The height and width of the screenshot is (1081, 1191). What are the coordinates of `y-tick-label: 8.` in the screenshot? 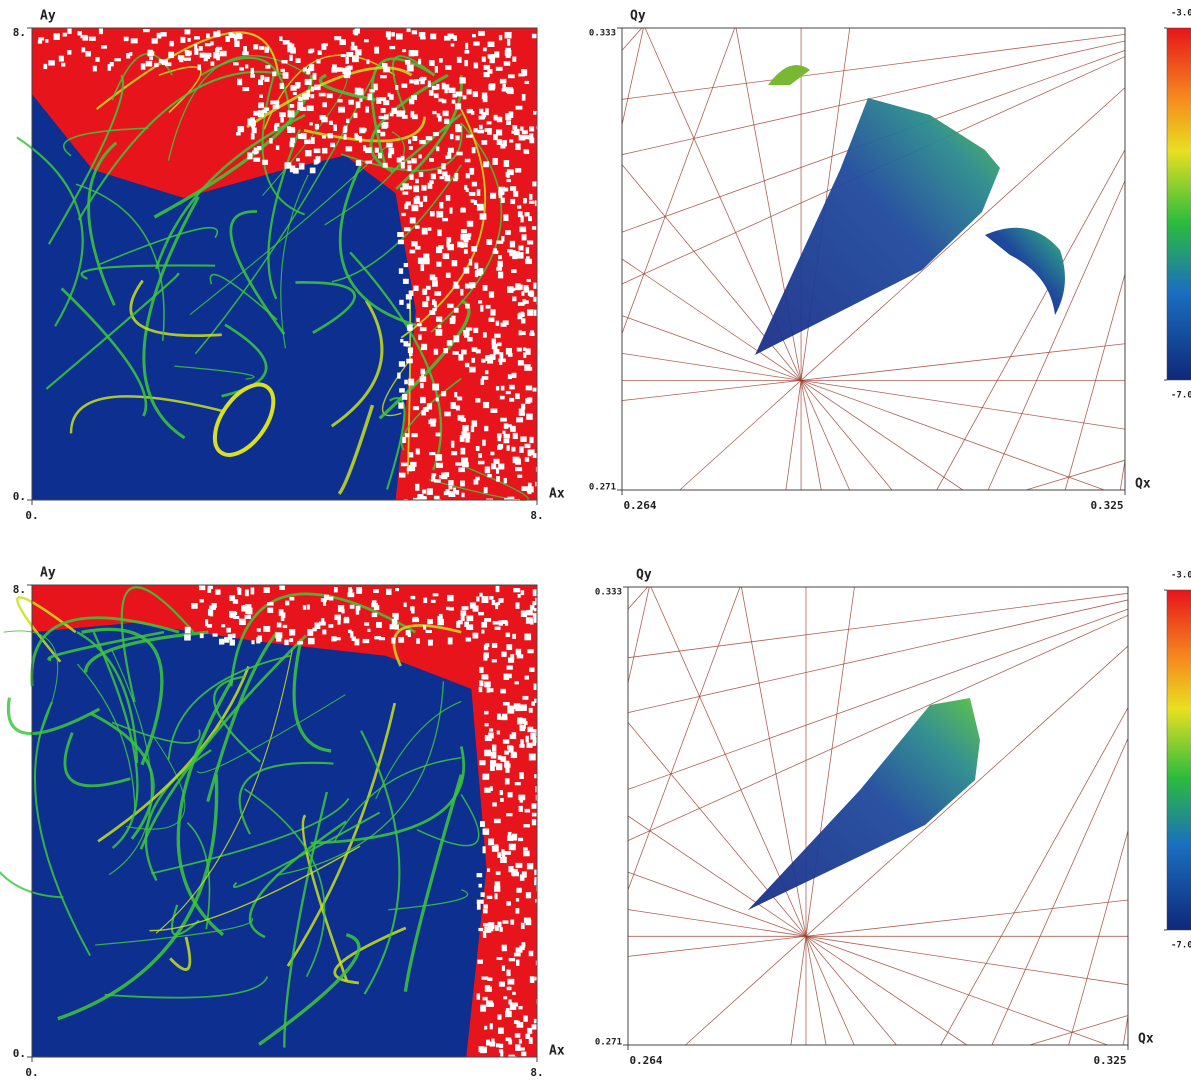 It's located at (19, 589).